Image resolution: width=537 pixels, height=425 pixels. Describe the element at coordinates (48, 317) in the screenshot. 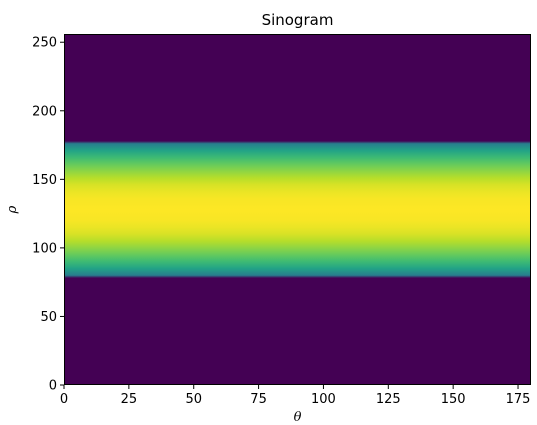

I see `y-tick-label: 50` at that location.